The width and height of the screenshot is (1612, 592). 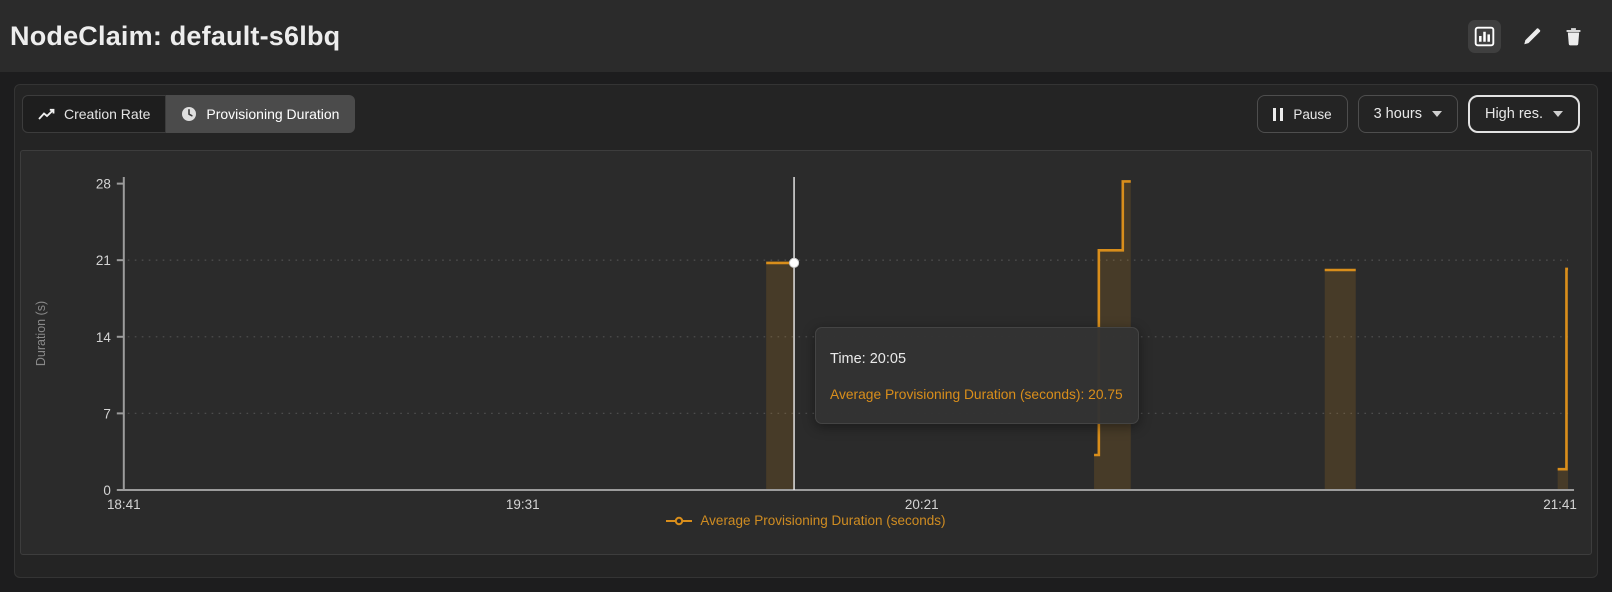 I want to click on svg-text: 7, so click(x=106, y=413).